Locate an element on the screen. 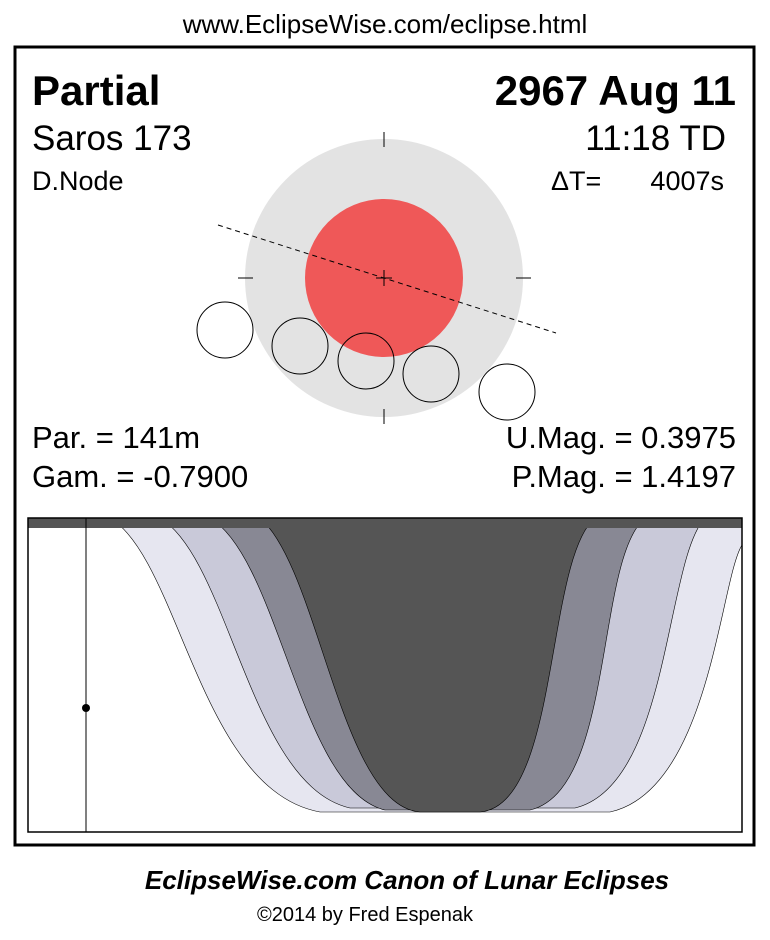 The width and height of the screenshot is (770, 940). time: 11:18 TD is located at coordinates (655, 138).